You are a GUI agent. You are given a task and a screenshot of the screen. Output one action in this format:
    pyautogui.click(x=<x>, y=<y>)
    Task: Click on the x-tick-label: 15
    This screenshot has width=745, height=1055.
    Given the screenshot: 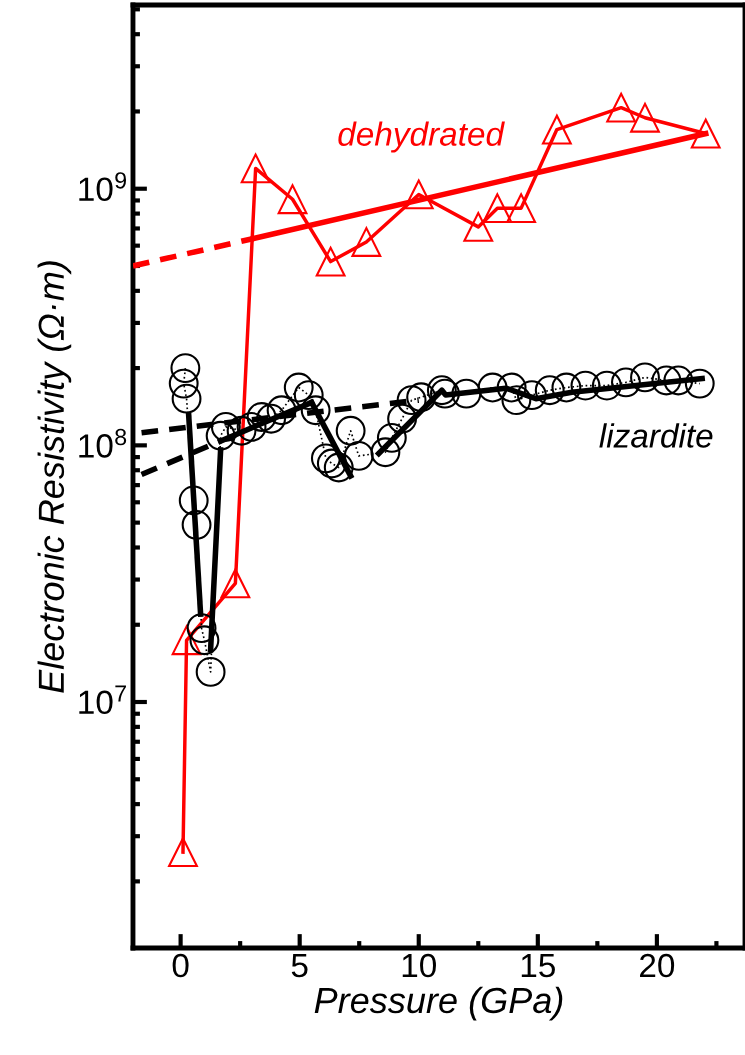 What is the action you would take?
    pyautogui.click(x=538, y=966)
    